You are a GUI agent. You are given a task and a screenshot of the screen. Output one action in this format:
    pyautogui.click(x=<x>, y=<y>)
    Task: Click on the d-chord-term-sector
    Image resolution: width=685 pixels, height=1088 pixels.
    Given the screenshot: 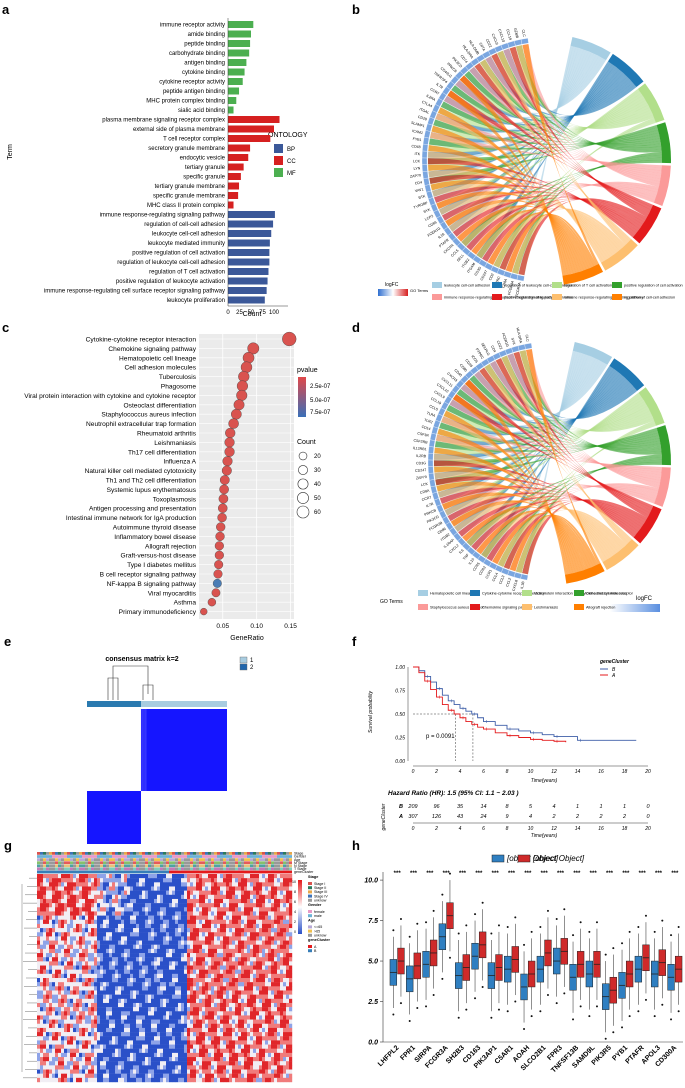 What is the action you would take?
    pyautogui.click(x=620, y=555)
    